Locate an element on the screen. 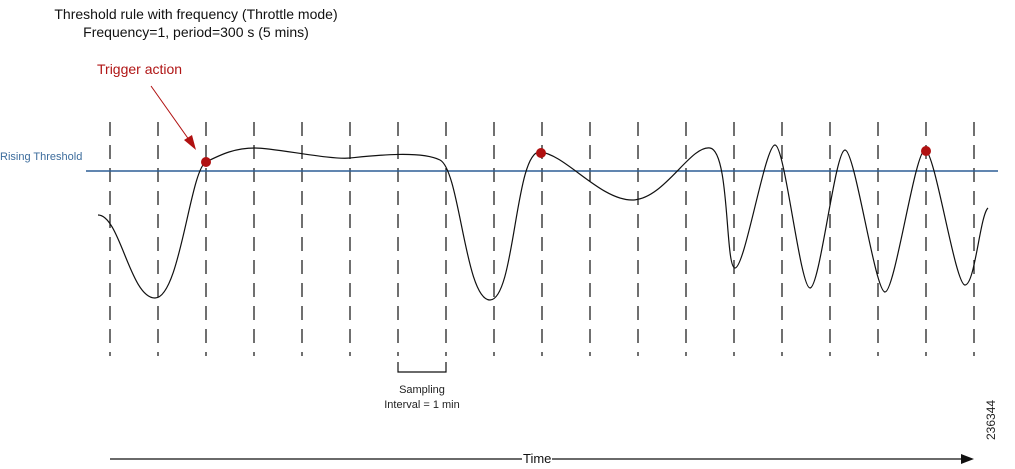  sampling-interval-label: Sampling Interval = 1 min is located at coordinates (422, 398).